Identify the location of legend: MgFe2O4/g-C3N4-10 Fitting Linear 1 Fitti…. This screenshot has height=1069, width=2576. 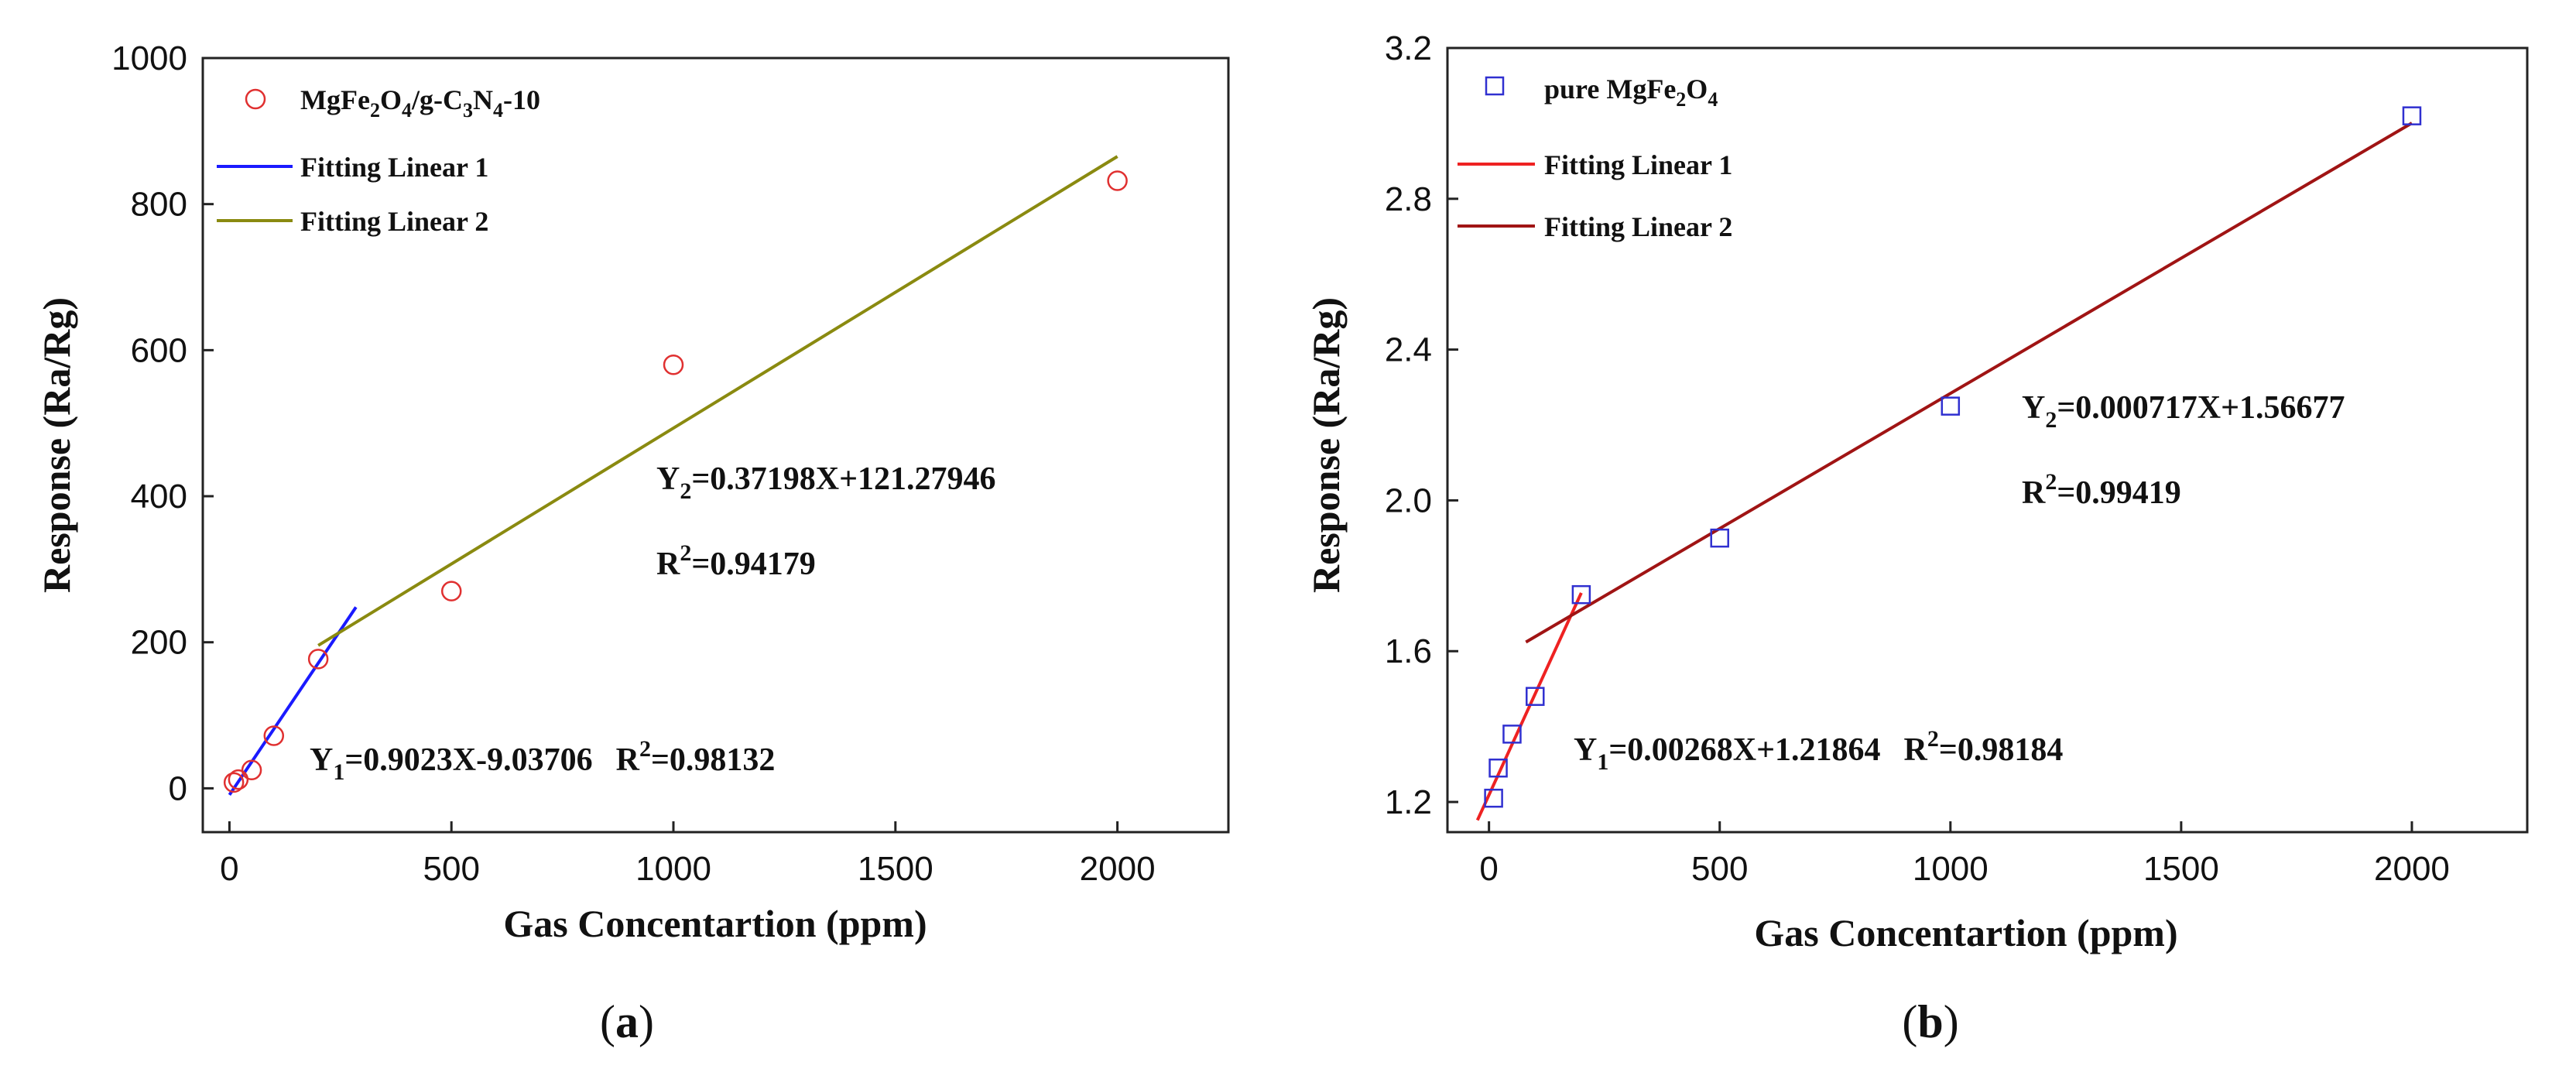
(378, 160).